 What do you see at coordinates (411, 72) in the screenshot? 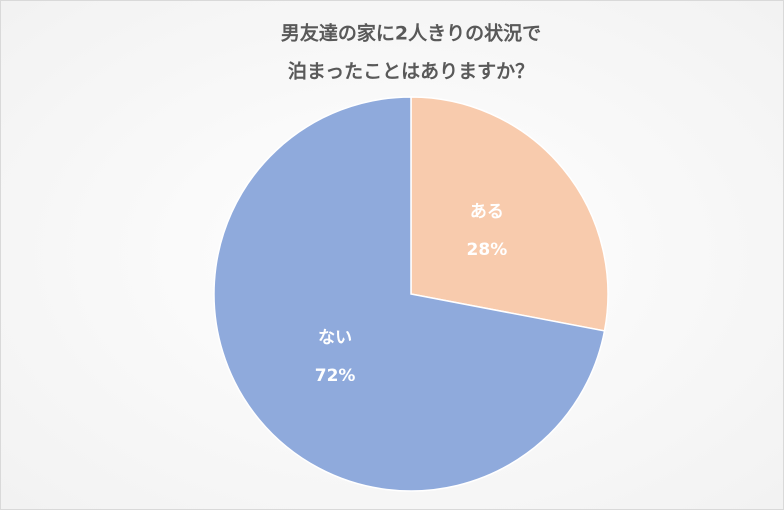
I see `chart-title: 泊まったことはありますか？` at bounding box center [411, 72].